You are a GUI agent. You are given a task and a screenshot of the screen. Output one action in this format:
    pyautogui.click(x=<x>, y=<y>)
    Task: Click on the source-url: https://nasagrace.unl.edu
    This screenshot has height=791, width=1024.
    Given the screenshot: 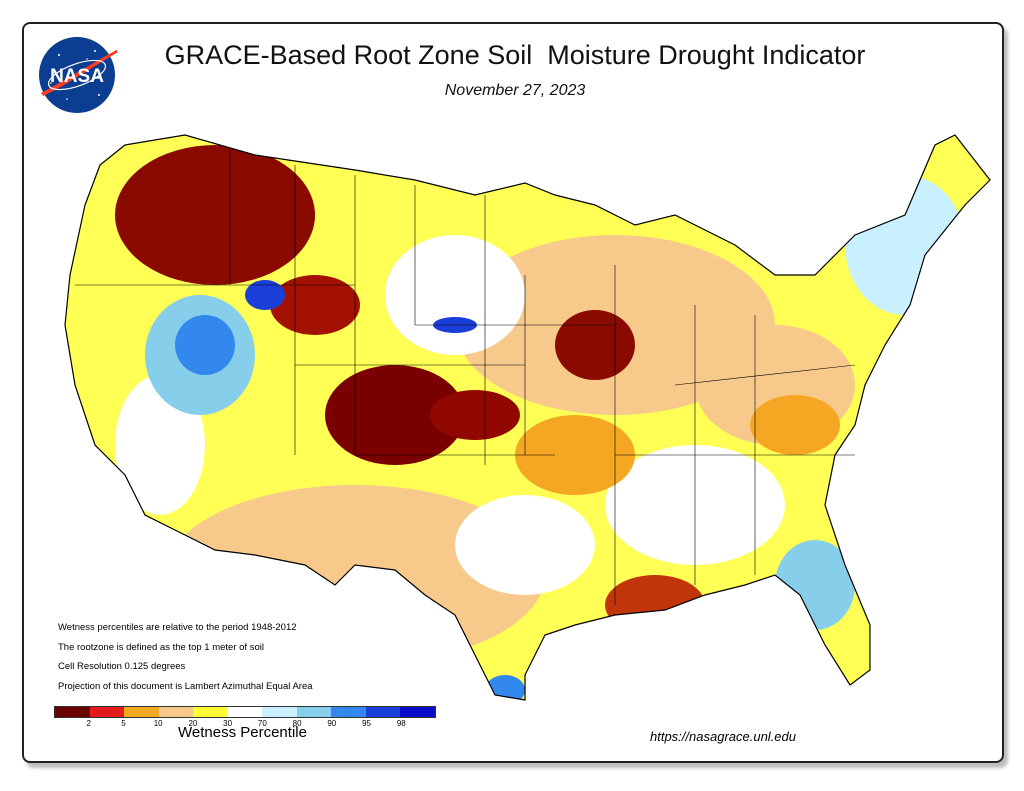 What is the action you would take?
    pyautogui.click(x=723, y=736)
    